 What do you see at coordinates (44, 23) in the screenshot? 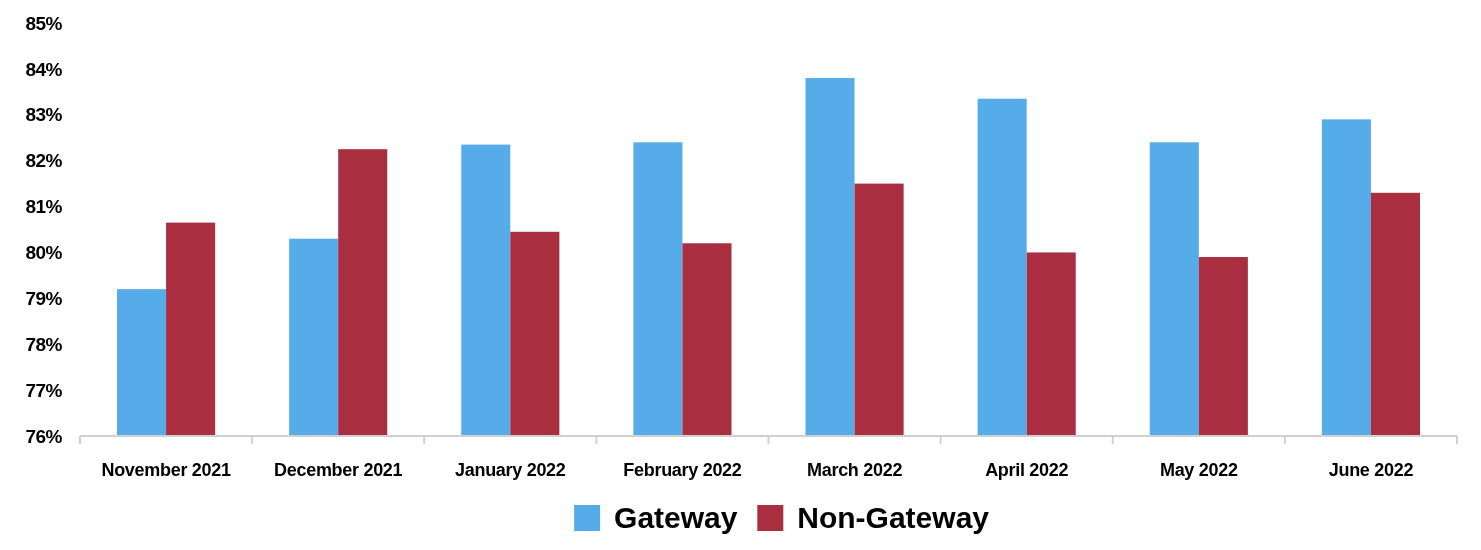
I see `y-tick-label: 85%` at bounding box center [44, 23].